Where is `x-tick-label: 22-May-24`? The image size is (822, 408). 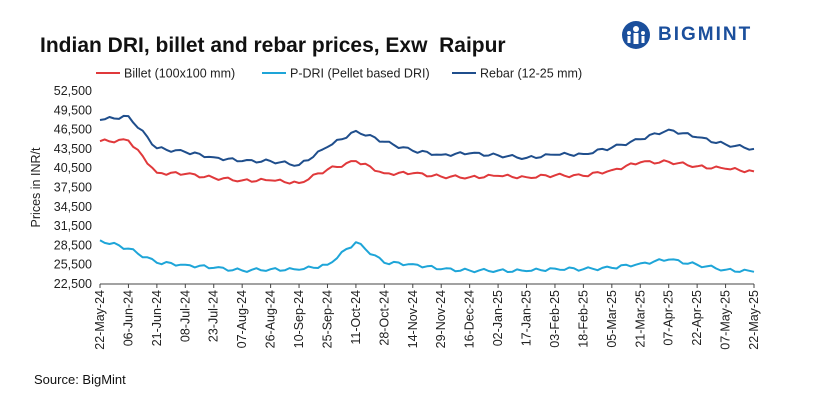 x-tick-label: 22-May-24 is located at coordinates (100, 320).